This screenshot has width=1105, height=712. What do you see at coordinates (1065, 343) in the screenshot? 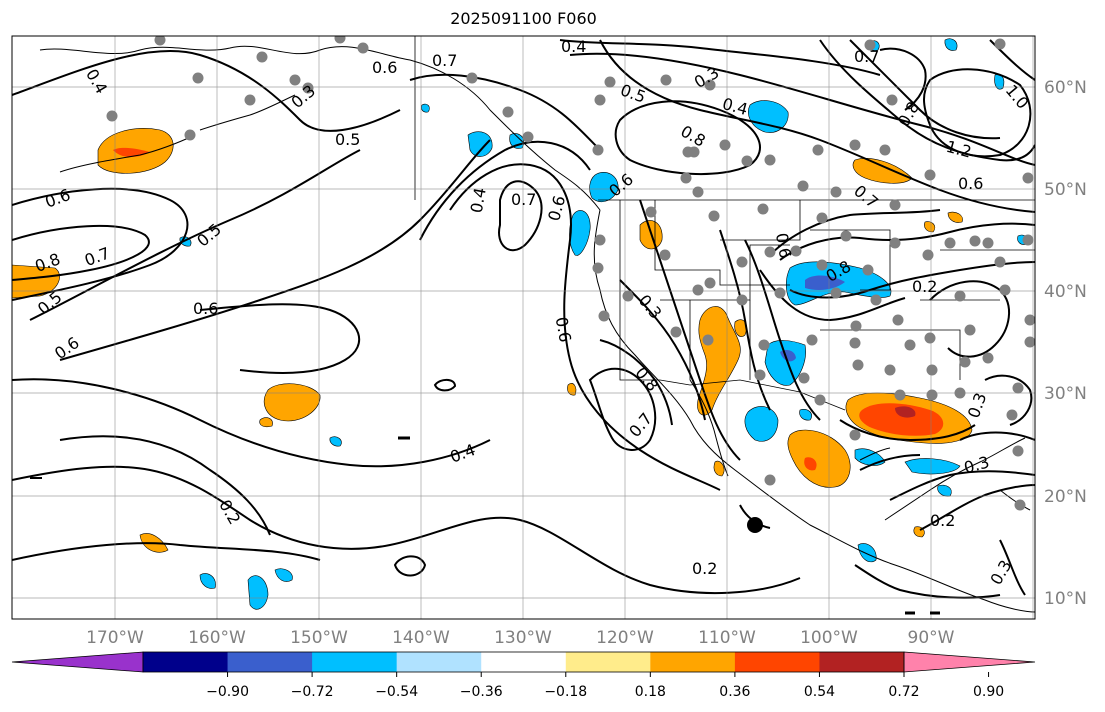
I see `latitude-labels: 60°N 50°N 40°N 30°N 20°N 10°N` at bounding box center [1065, 343].